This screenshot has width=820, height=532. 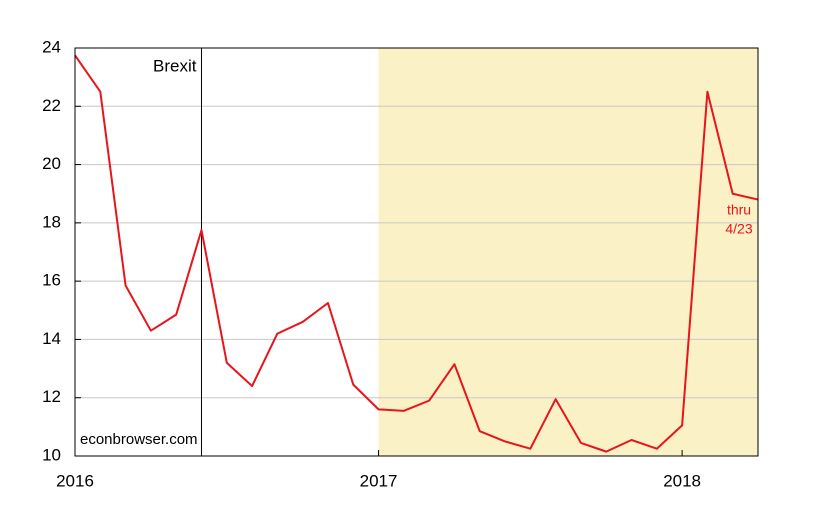 What do you see at coordinates (738, 229) in the screenshot?
I see `end-note: 4/23` at bounding box center [738, 229].